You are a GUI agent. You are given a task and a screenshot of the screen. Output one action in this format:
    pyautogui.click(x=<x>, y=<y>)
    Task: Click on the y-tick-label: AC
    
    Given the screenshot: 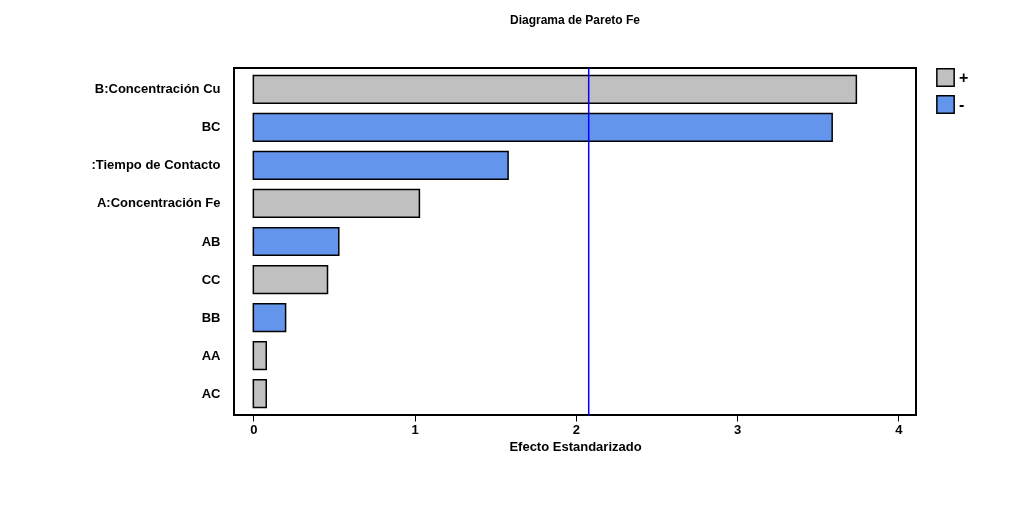 What is the action you would take?
    pyautogui.click(x=211, y=393)
    